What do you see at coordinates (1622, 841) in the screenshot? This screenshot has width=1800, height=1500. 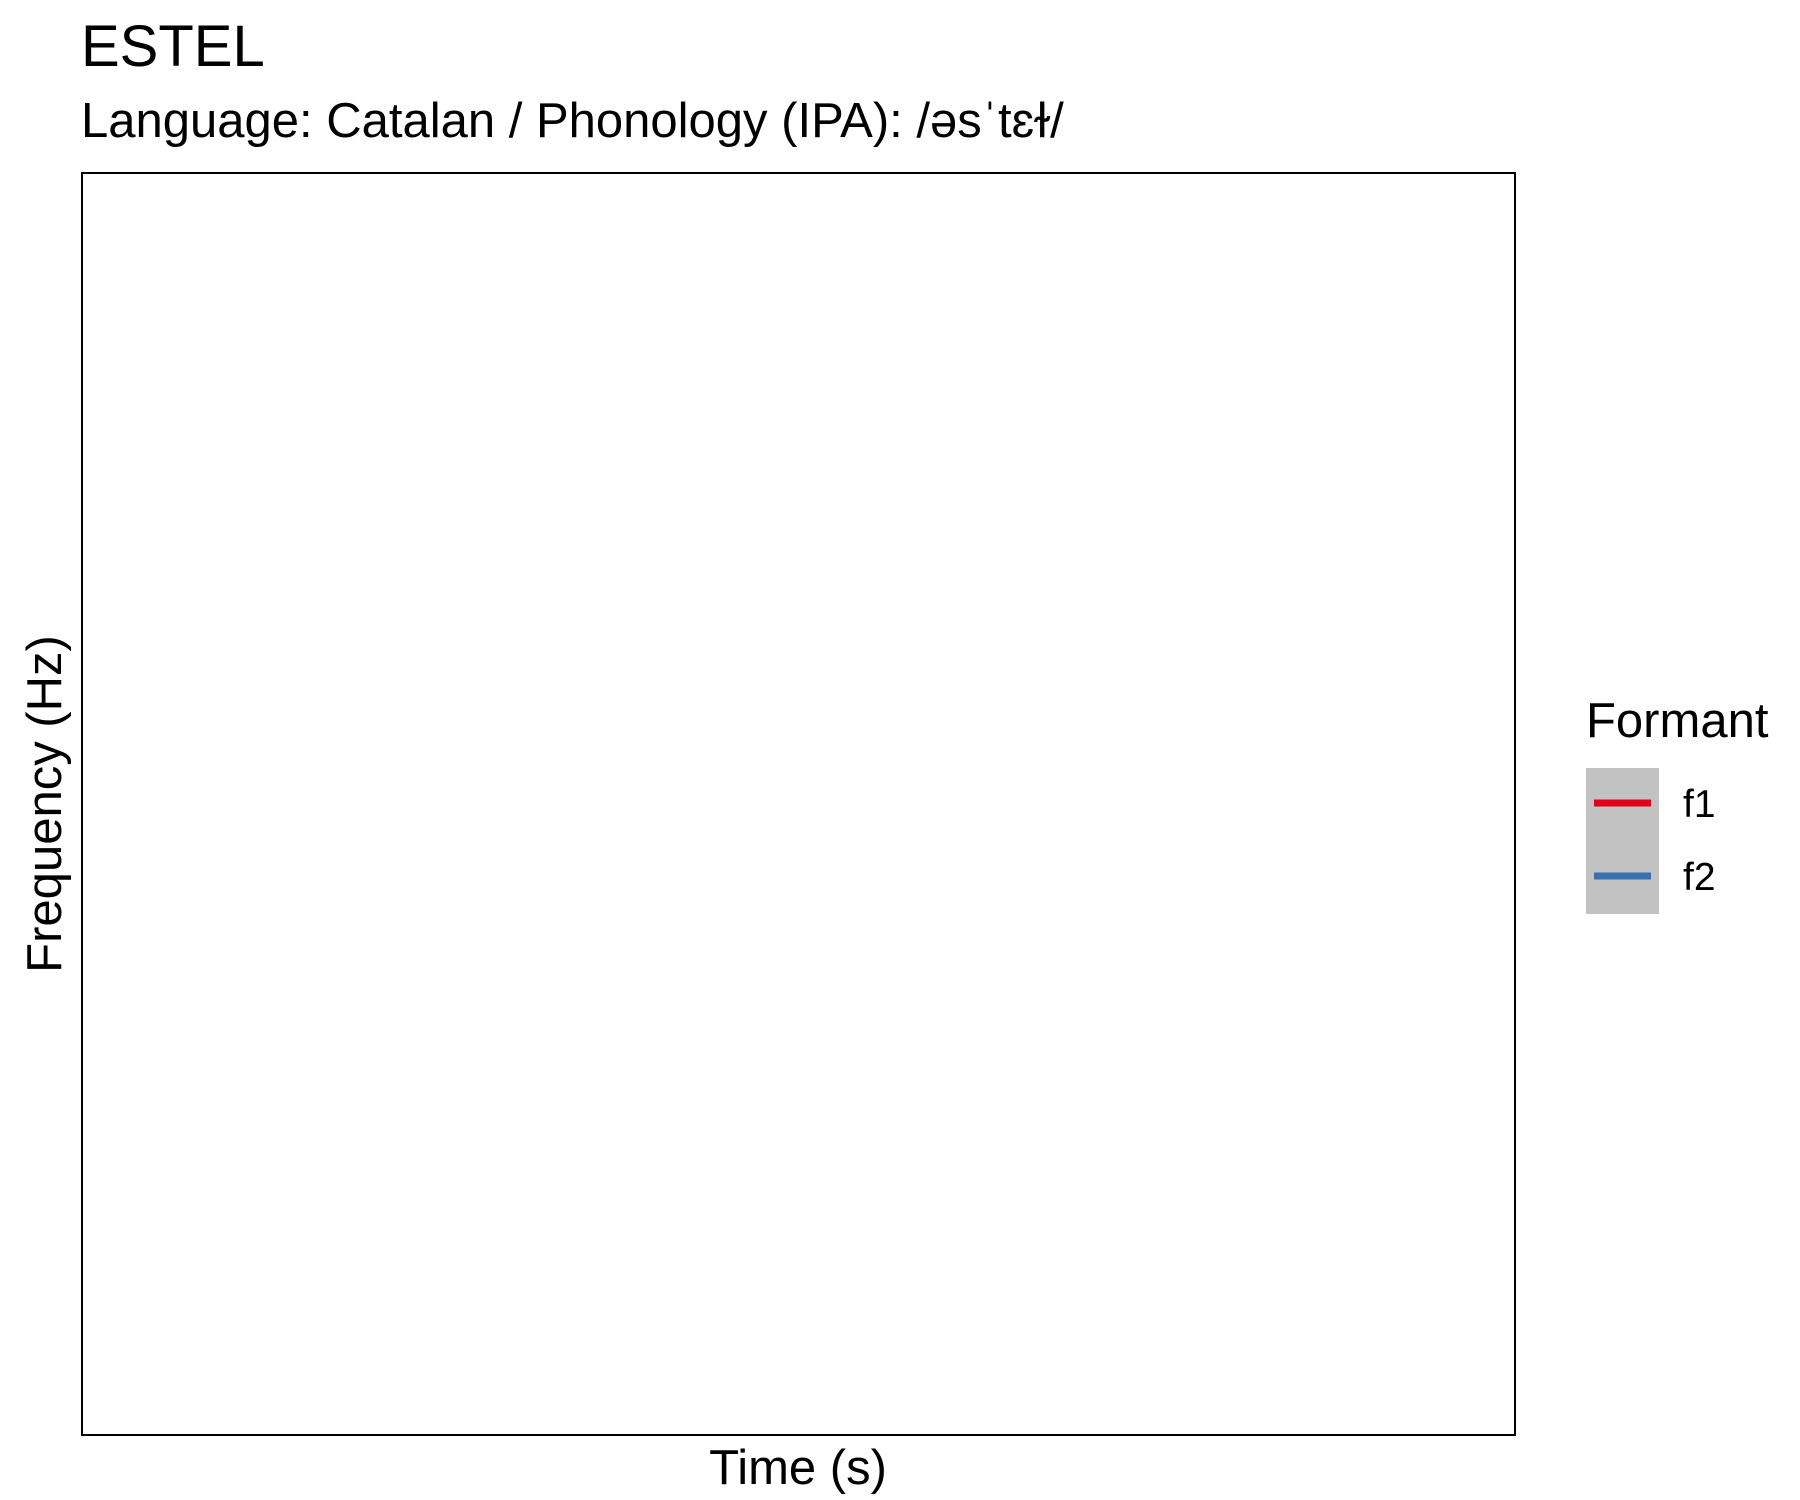 I see `legend-key-background` at bounding box center [1622, 841].